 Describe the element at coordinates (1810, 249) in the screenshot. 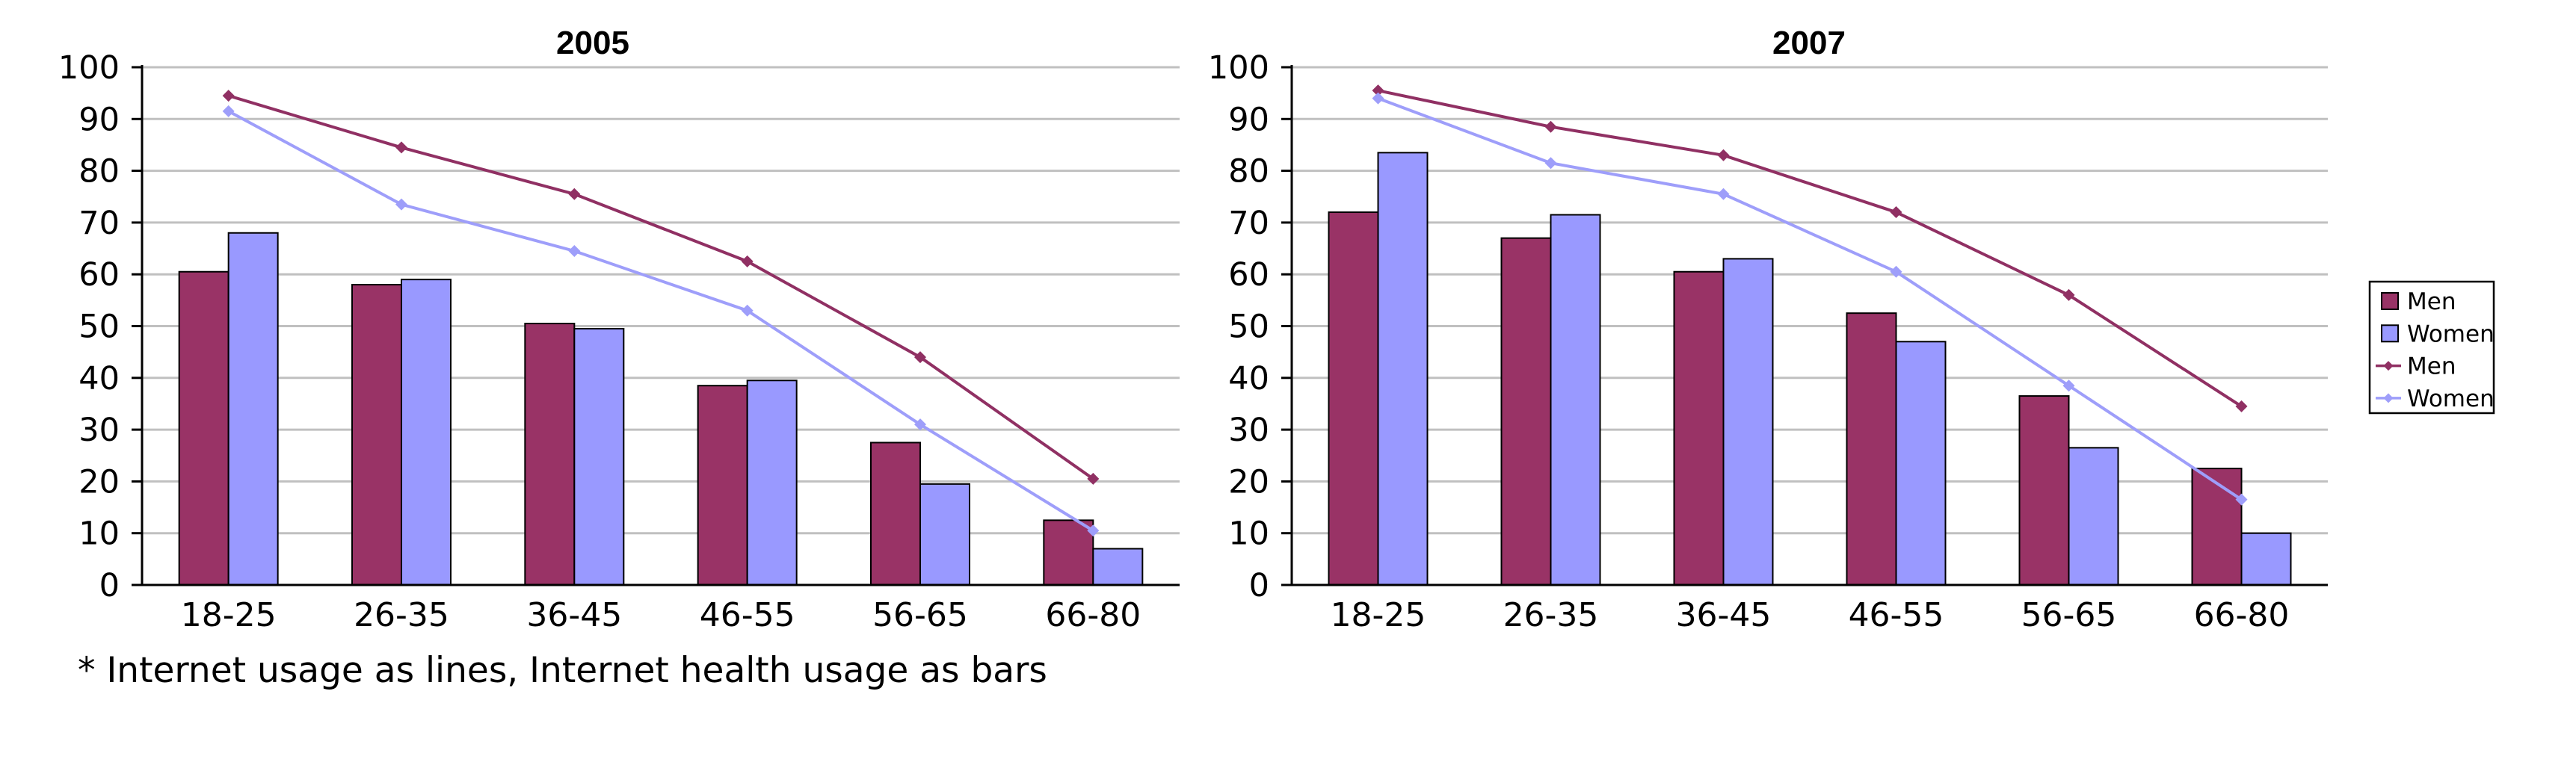

I see `line-men` at that location.